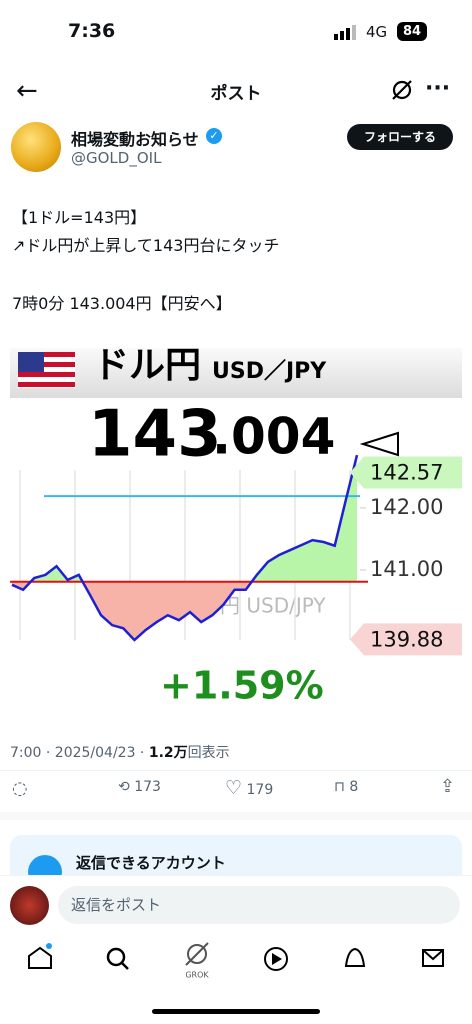 Image resolution: width=472 pixels, height=1024 pixels. Describe the element at coordinates (40, 957) in the screenshot. I see `home-tab` at that location.